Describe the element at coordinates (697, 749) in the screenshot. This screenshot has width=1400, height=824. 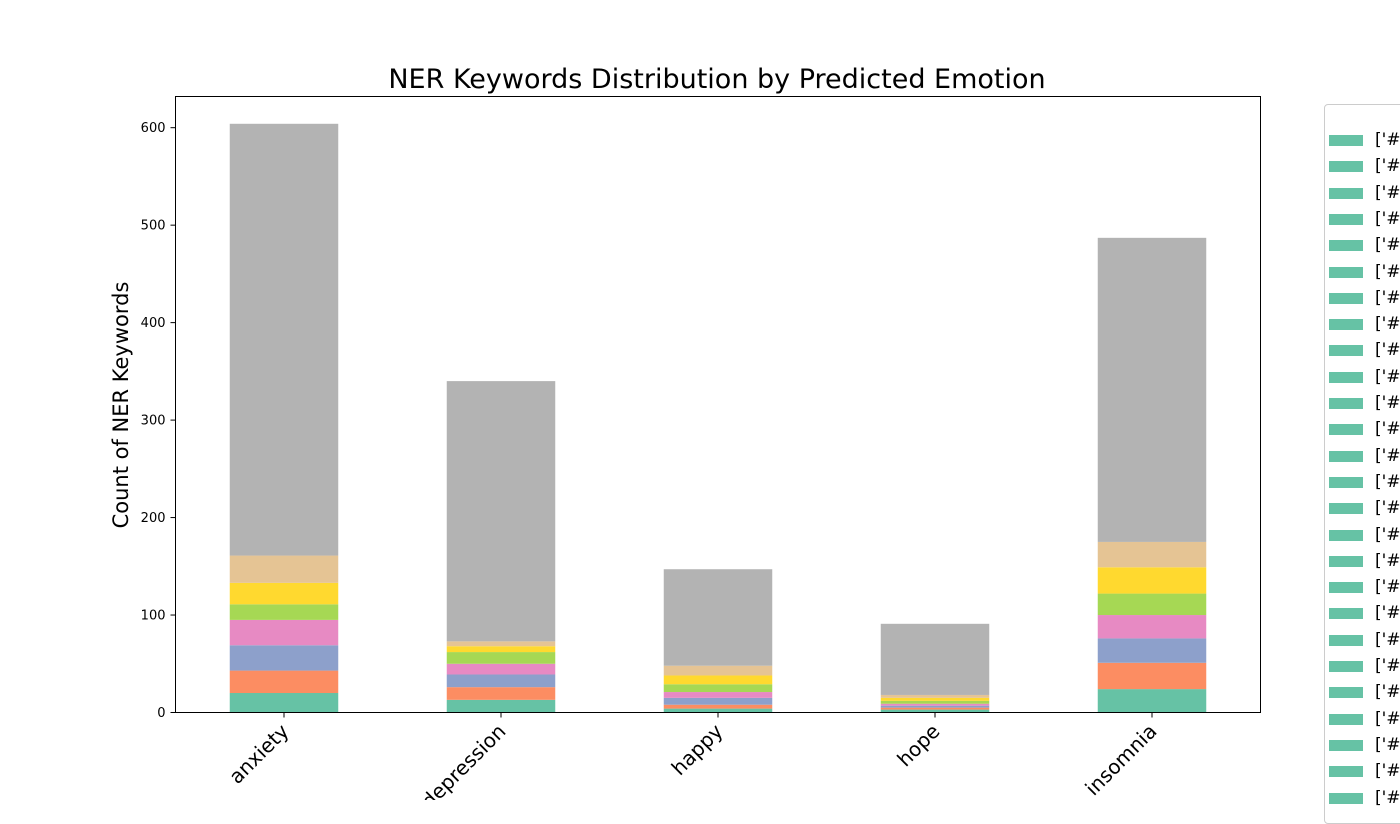
I see `x-tick-label-happy: happy` at that location.